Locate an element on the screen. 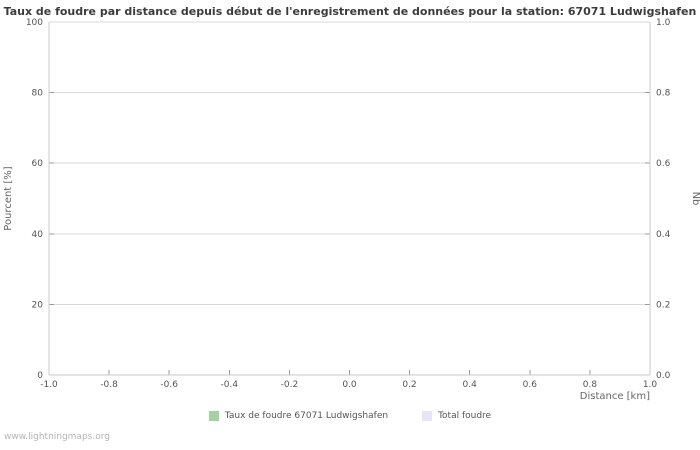 The image size is (700, 450). legend-entry-taux: Taux de foudre 67071 Ludwigshafen is located at coordinates (298, 416).